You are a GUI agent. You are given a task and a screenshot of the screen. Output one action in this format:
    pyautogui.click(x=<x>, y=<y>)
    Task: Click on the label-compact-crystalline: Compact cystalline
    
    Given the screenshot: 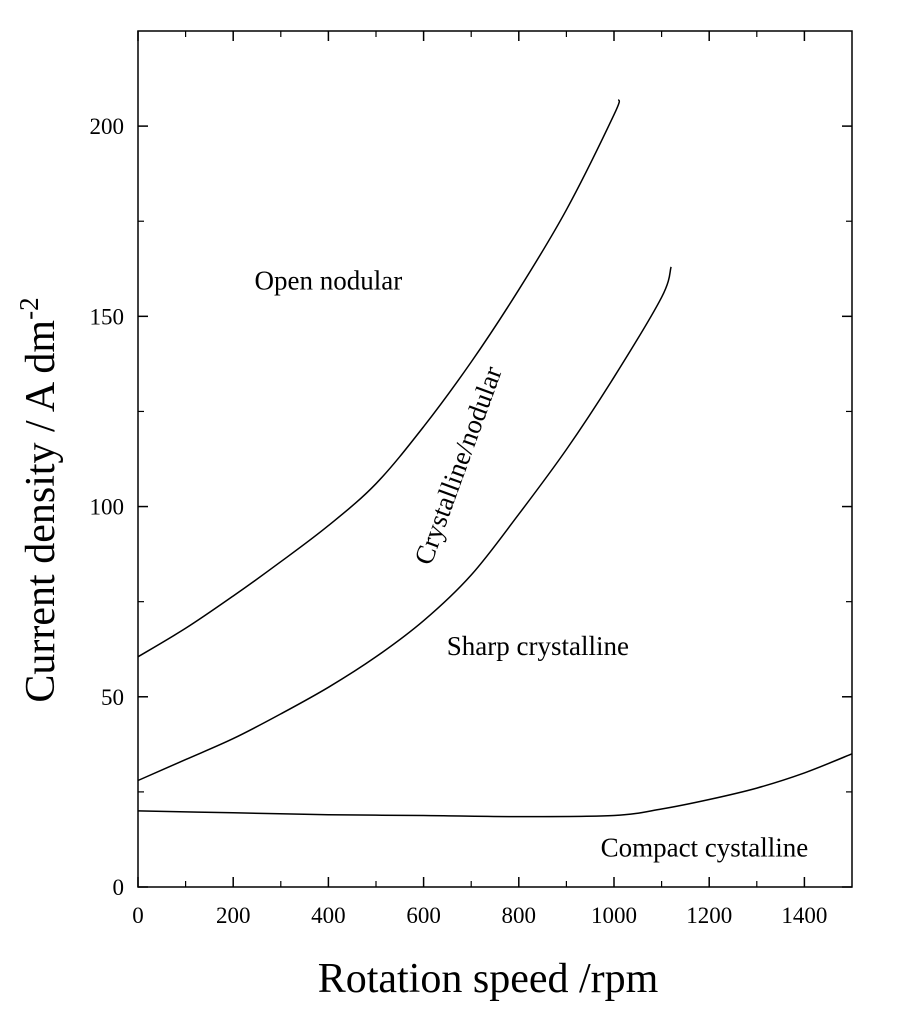 What is the action you would take?
    pyautogui.click(x=705, y=848)
    